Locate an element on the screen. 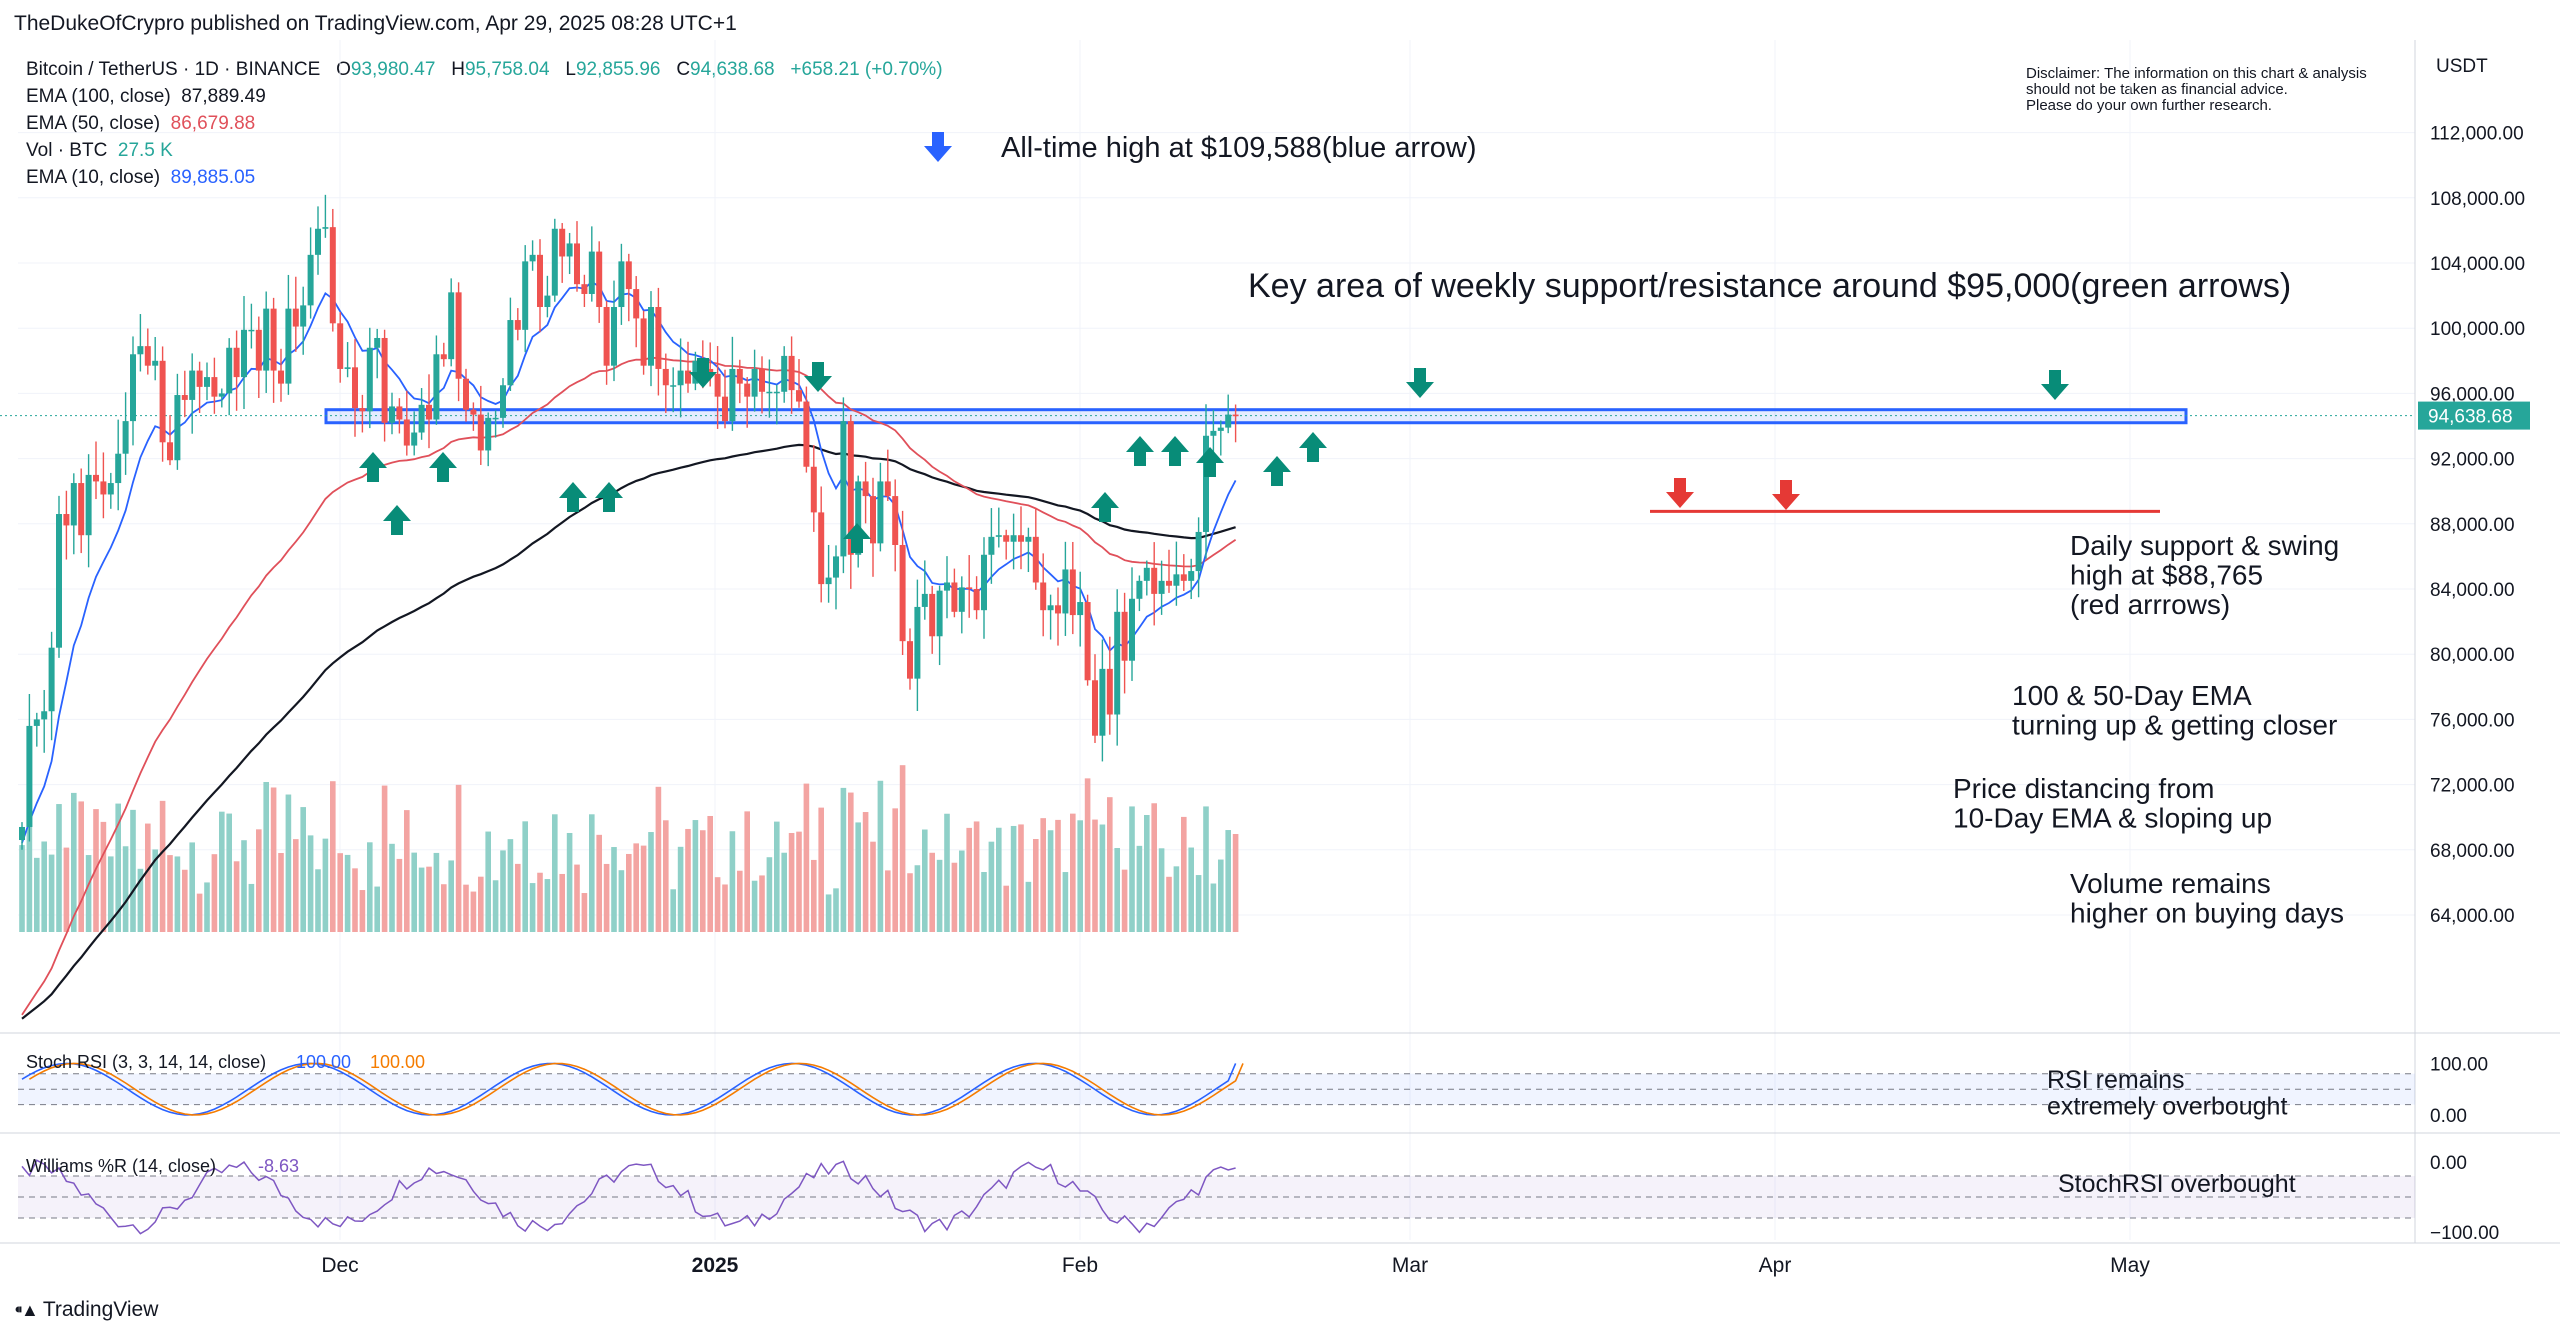 Image resolution: width=2560 pixels, height=1338 pixels. currency-button: USDT is located at coordinates (2462, 66).